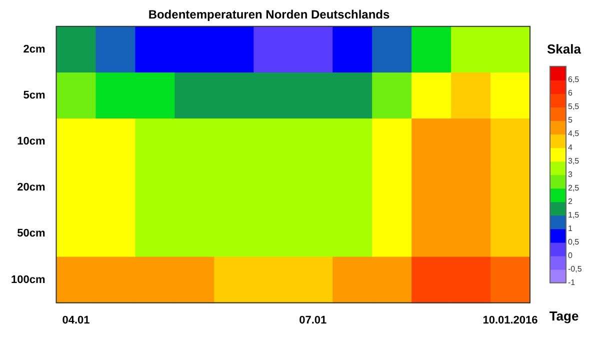 Image resolution: width=600 pixels, height=338 pixels. Describe the element at coordinates (574, 187) in the screenshot. I see `color-bar-label: 2,5` at that location.